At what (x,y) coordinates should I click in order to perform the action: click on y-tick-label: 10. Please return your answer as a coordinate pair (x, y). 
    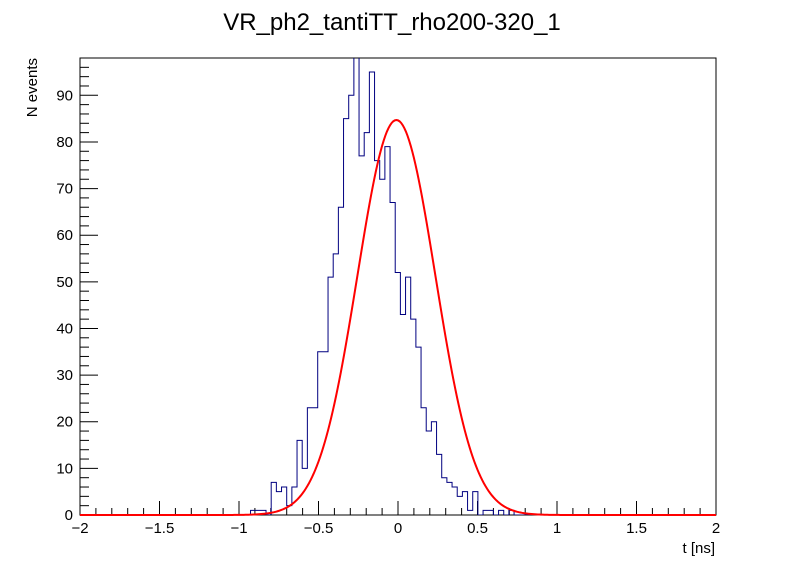
    Looking at the image, I should click on (64, 468).